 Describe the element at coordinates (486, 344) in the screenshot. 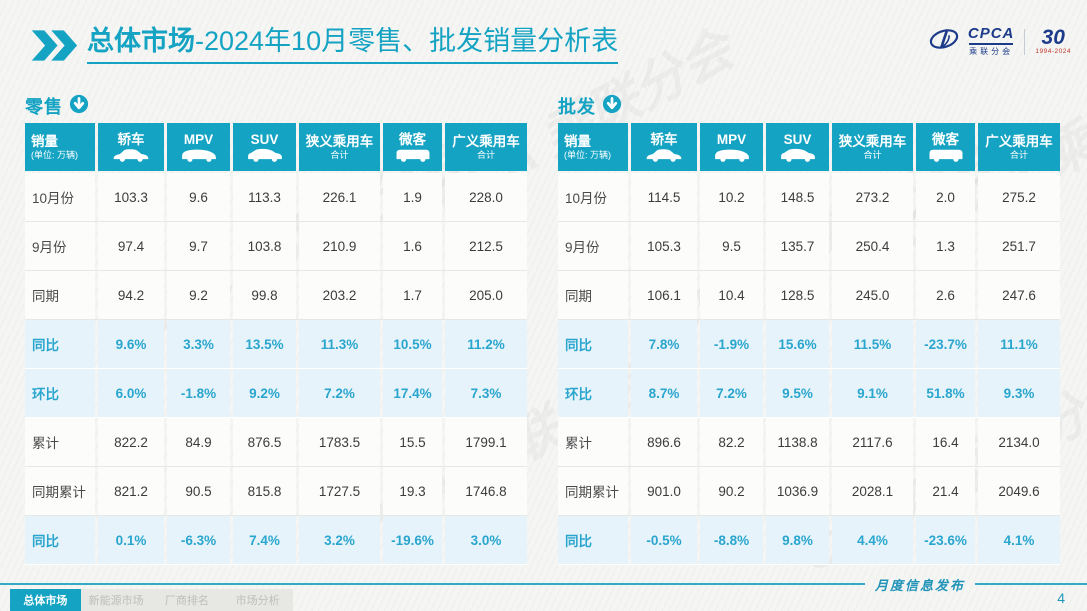

I see `value-cell: 11.2%` at that location.